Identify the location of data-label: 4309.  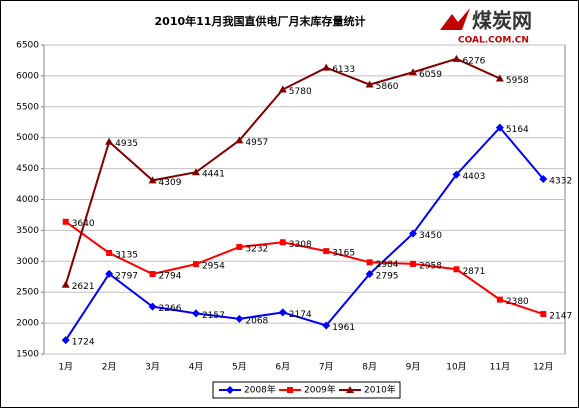
(170, 183).